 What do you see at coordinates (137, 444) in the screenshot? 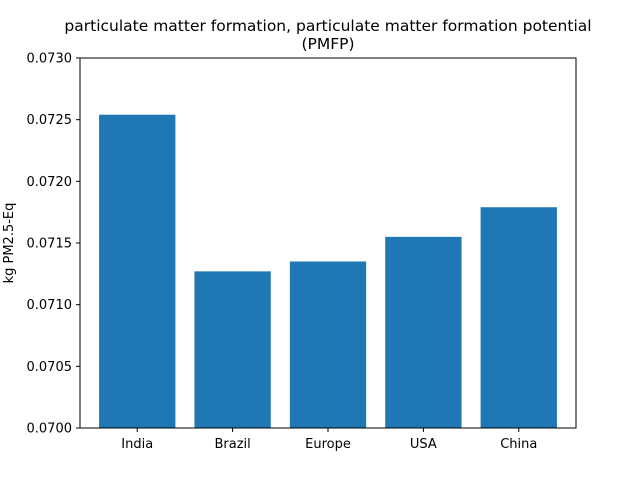
I see `x-tick-label-india: India` at bounding box center [137, 444].